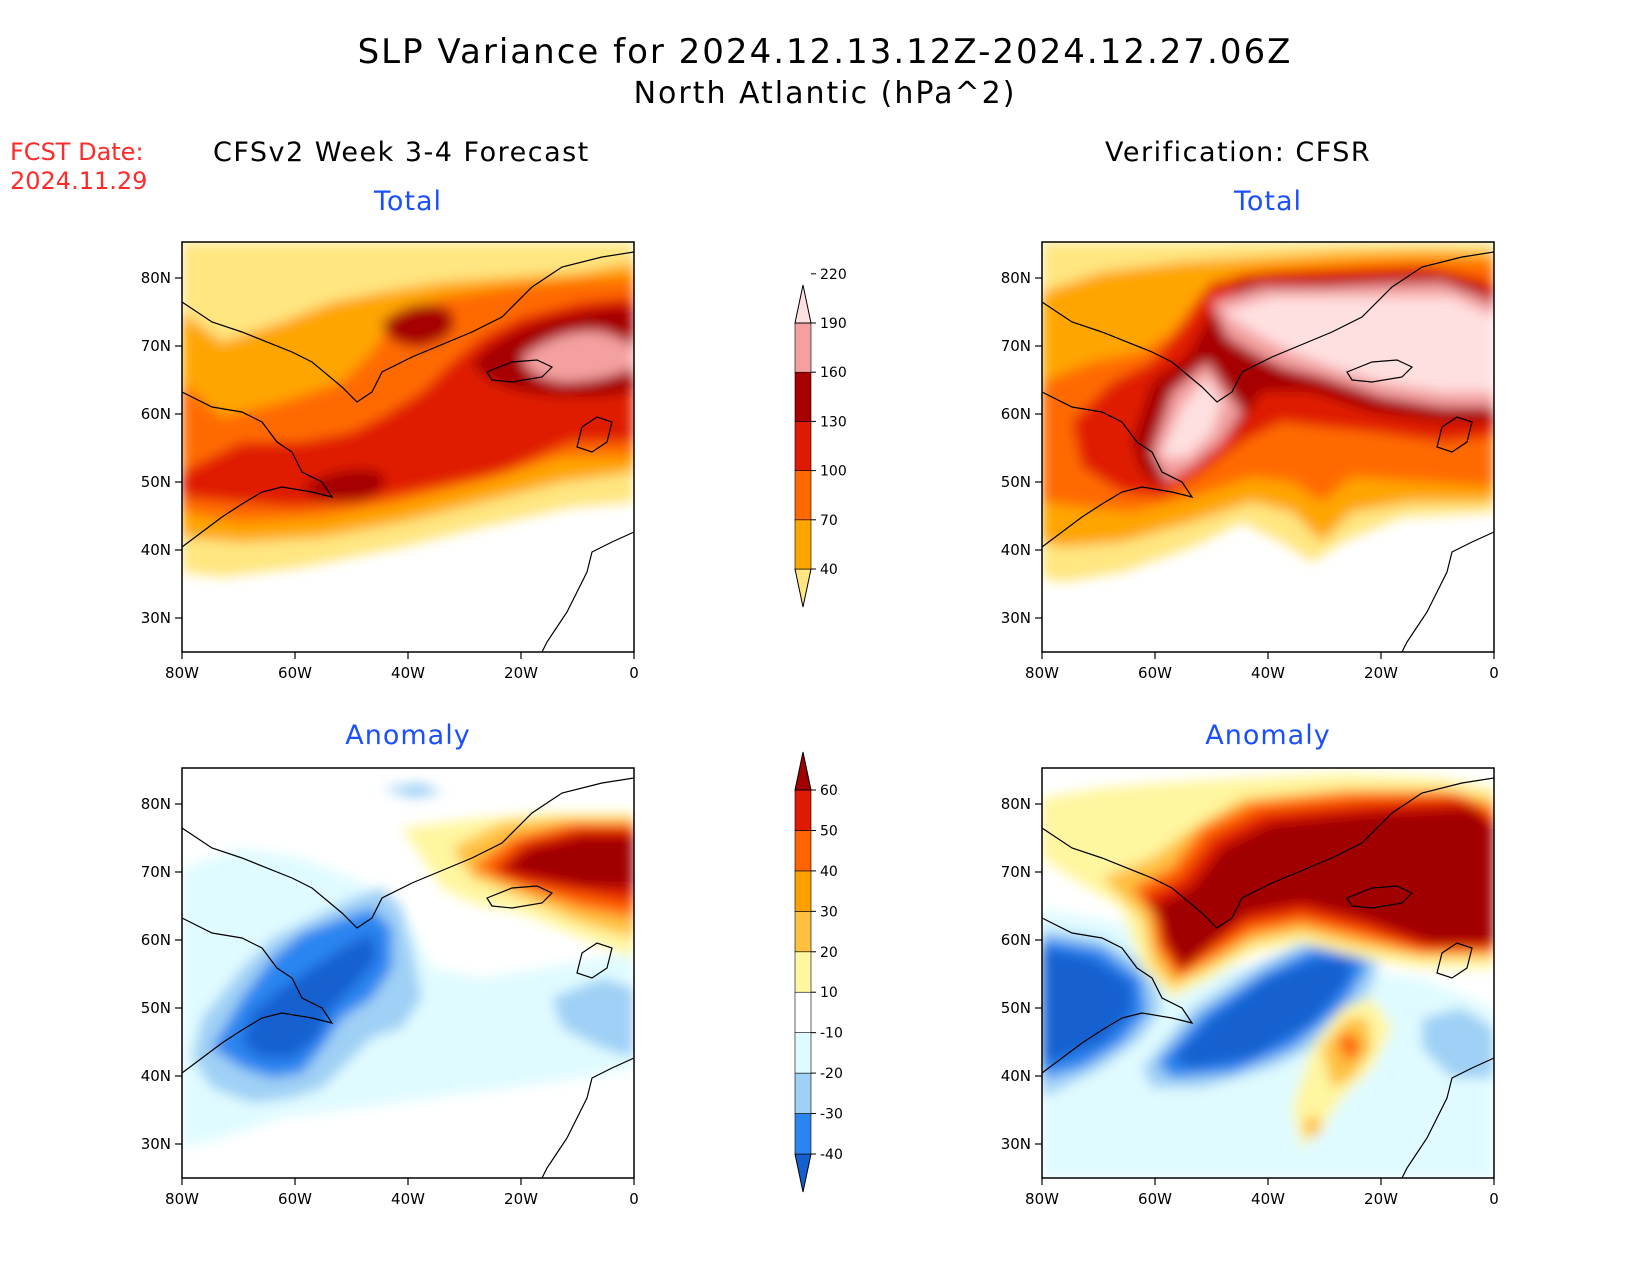  I want to click on colorbar-level-label: 20, so click(829, 953).